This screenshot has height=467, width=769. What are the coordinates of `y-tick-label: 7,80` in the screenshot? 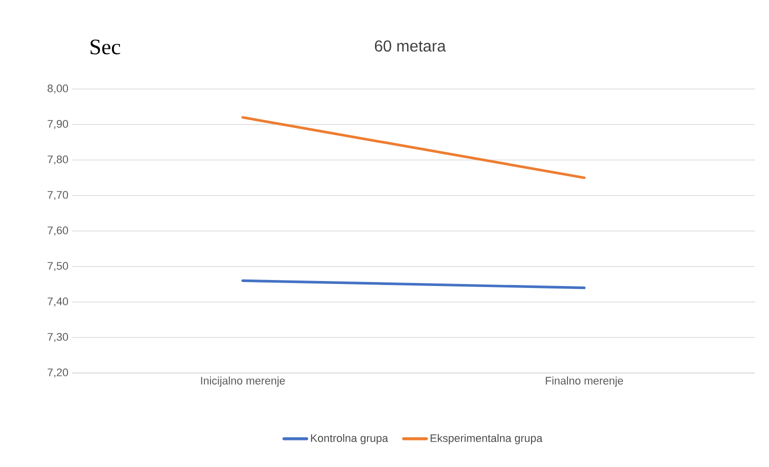 It's located at (58, 160).